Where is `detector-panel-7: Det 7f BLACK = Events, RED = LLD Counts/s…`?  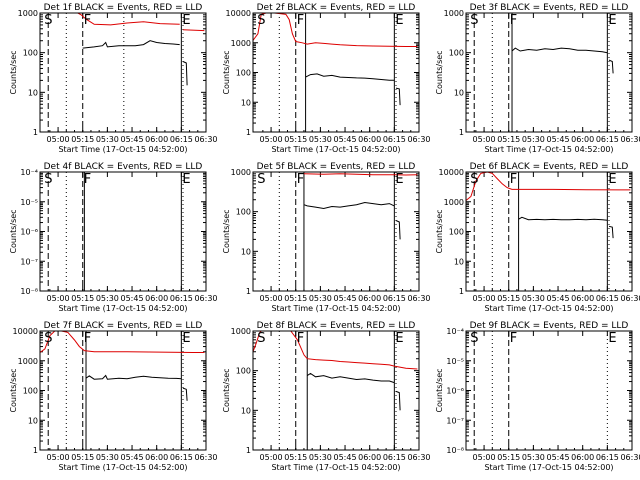 detector-panel-7: Det 7f BLACK = Events, RED = LLD Counts/s… is located at coordinates (113, 396).